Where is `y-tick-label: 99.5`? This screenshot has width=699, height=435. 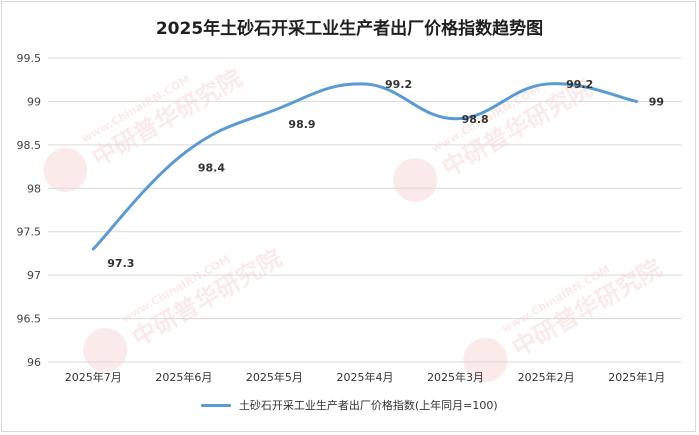 y-tick-label: 99.5 is located at coordinates (29, 58).